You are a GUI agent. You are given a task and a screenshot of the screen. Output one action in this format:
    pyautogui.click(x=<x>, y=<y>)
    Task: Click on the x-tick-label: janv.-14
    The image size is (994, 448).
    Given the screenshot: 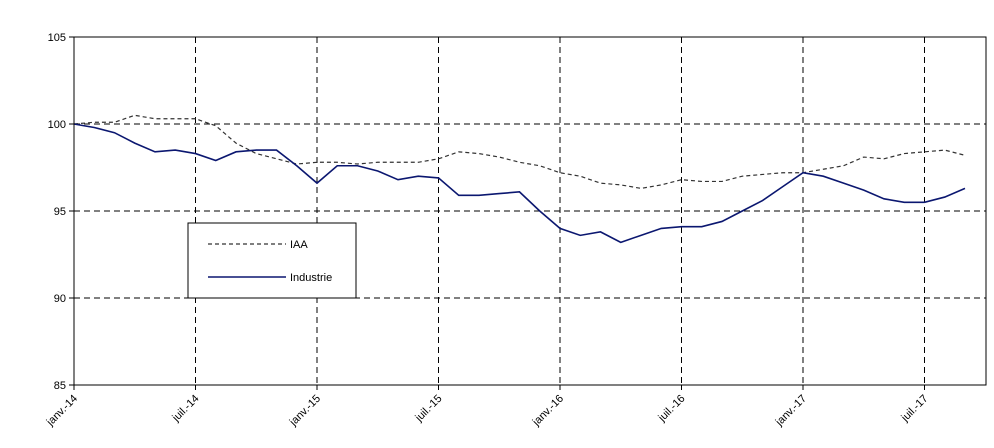 What is the action you would take?
    pyautogui.click(x=62, y=411)
    